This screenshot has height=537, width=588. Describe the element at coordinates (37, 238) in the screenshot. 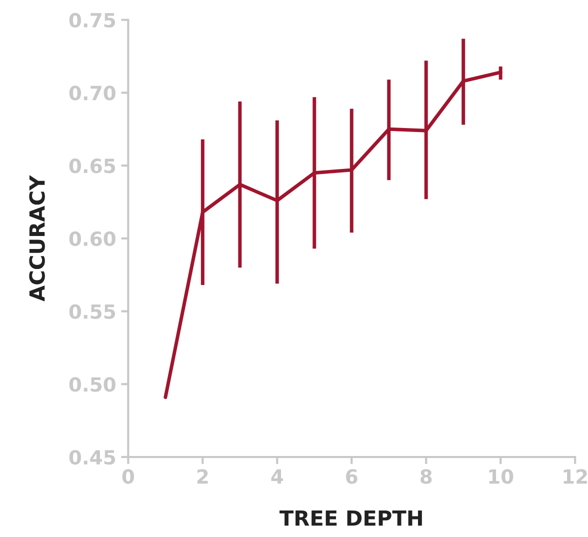

I see `y-axis-title: ACCURACY` at that location.